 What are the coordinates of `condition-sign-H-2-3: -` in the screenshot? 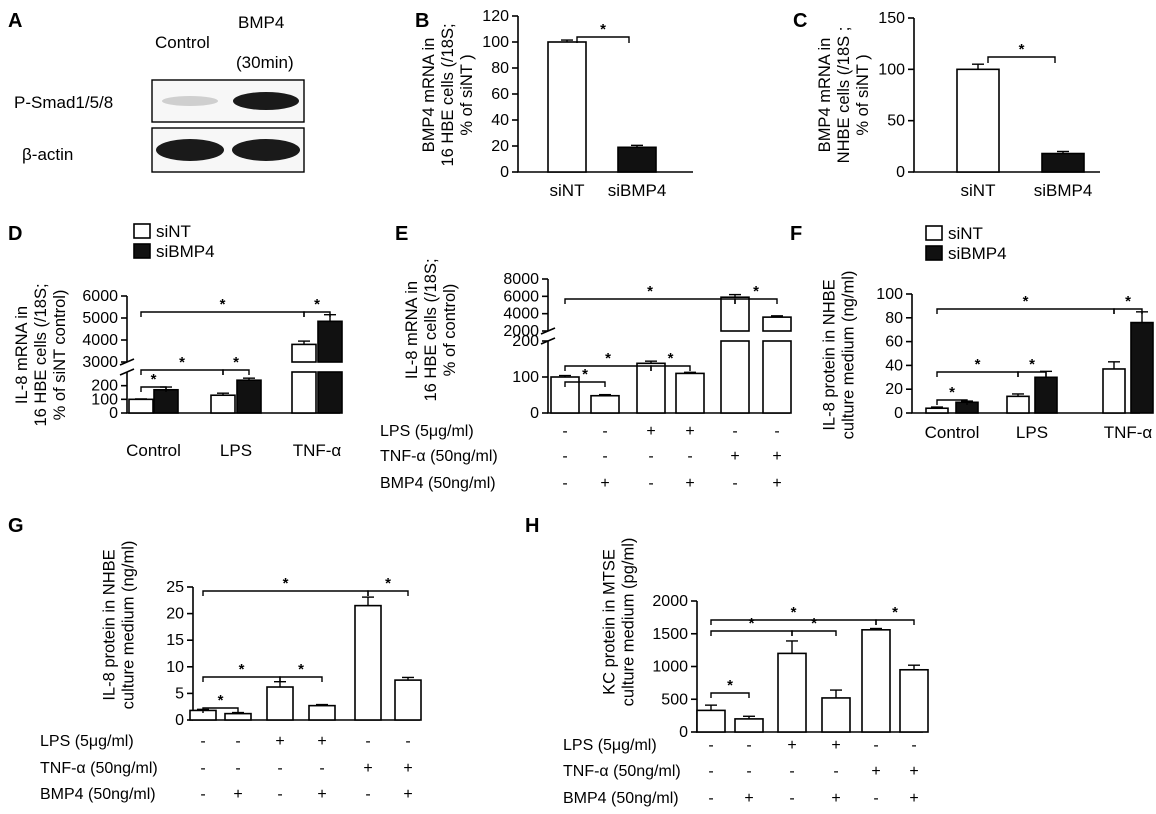 It's located at (791, 771).